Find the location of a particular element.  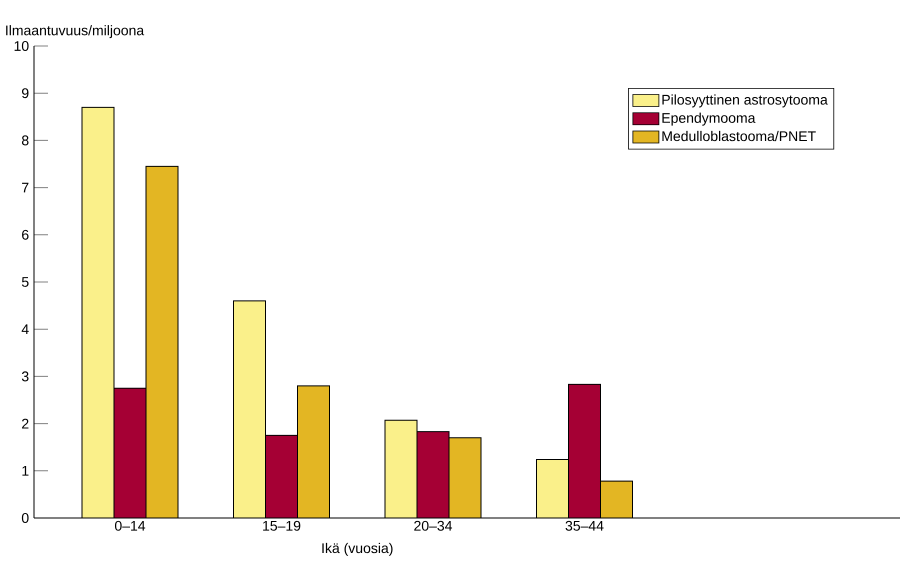

x-tick-label: 15–19 is located at coordinates (281, 525).